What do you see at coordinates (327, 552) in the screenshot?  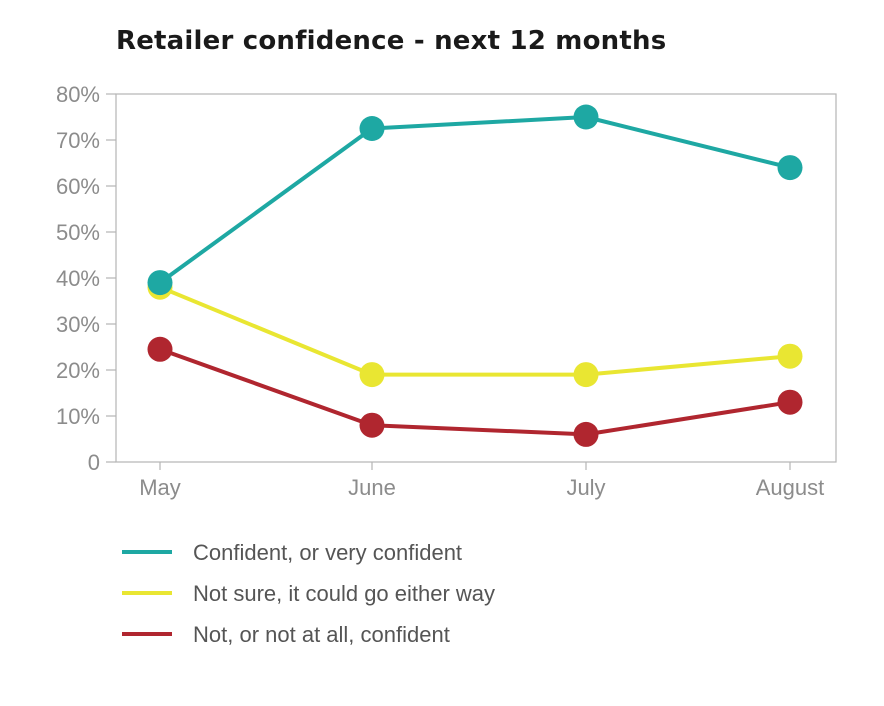 I see `legend-label: Confident, or very confident` at bounding box center [327, 552].